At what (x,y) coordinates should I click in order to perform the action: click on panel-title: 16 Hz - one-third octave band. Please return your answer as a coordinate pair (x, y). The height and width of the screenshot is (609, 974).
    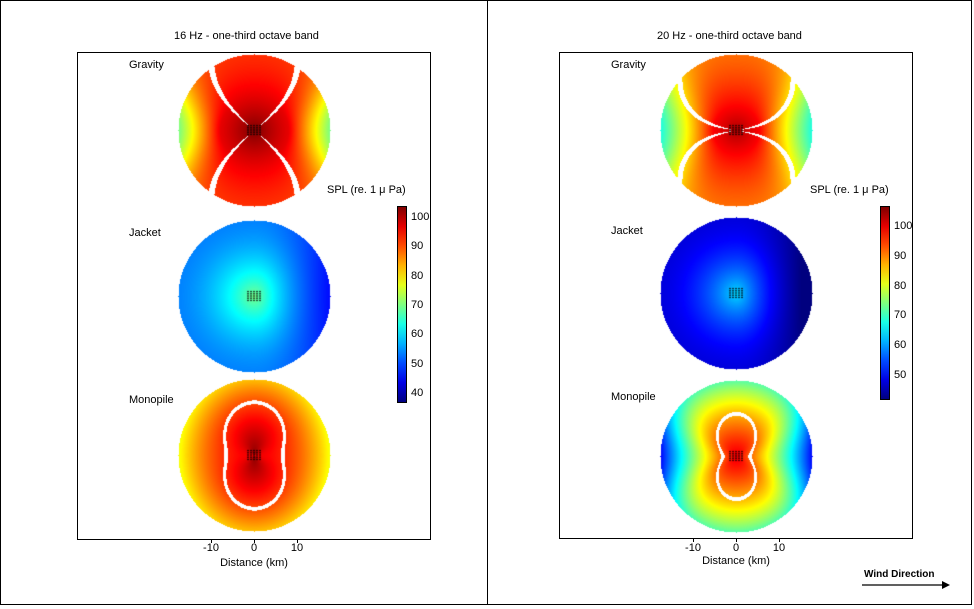
    Looking at the image, I should click on (246, 36).